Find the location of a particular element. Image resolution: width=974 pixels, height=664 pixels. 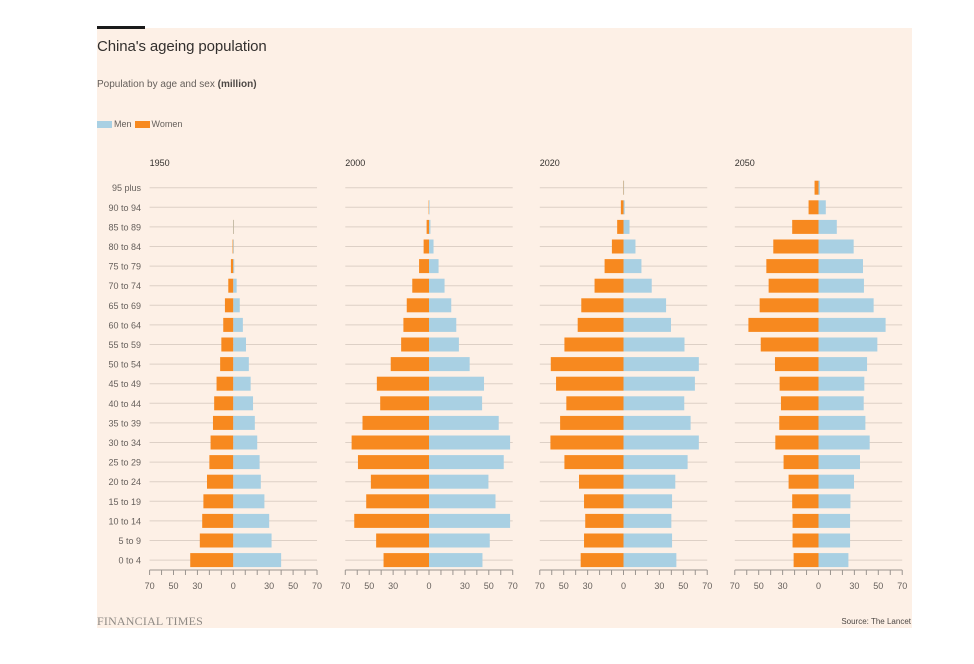

source-note: Source: The Lancet is located at coordinates (876, 621).